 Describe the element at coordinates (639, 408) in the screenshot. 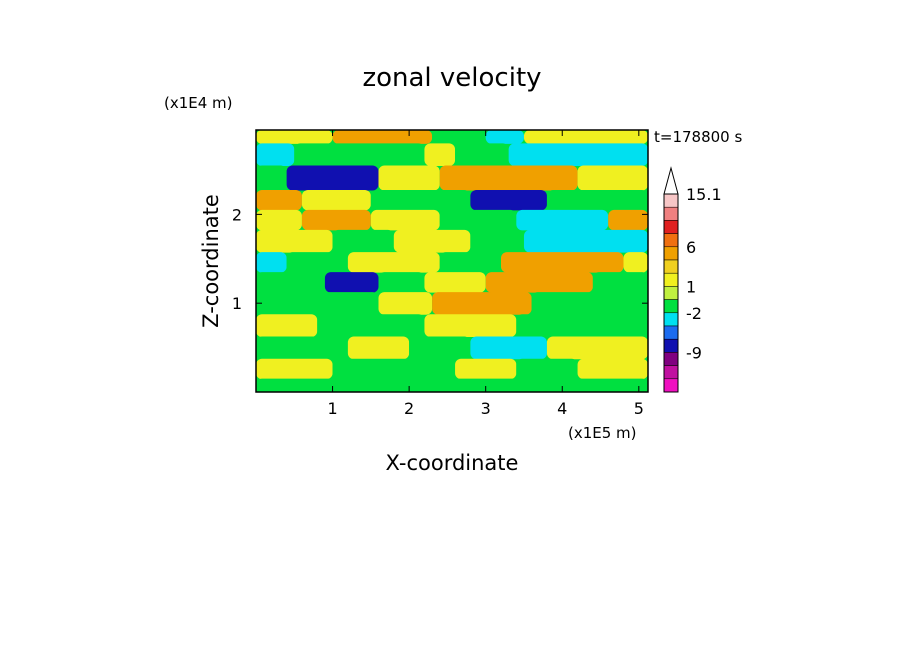

I see `x-tick-label: 5` at that location.